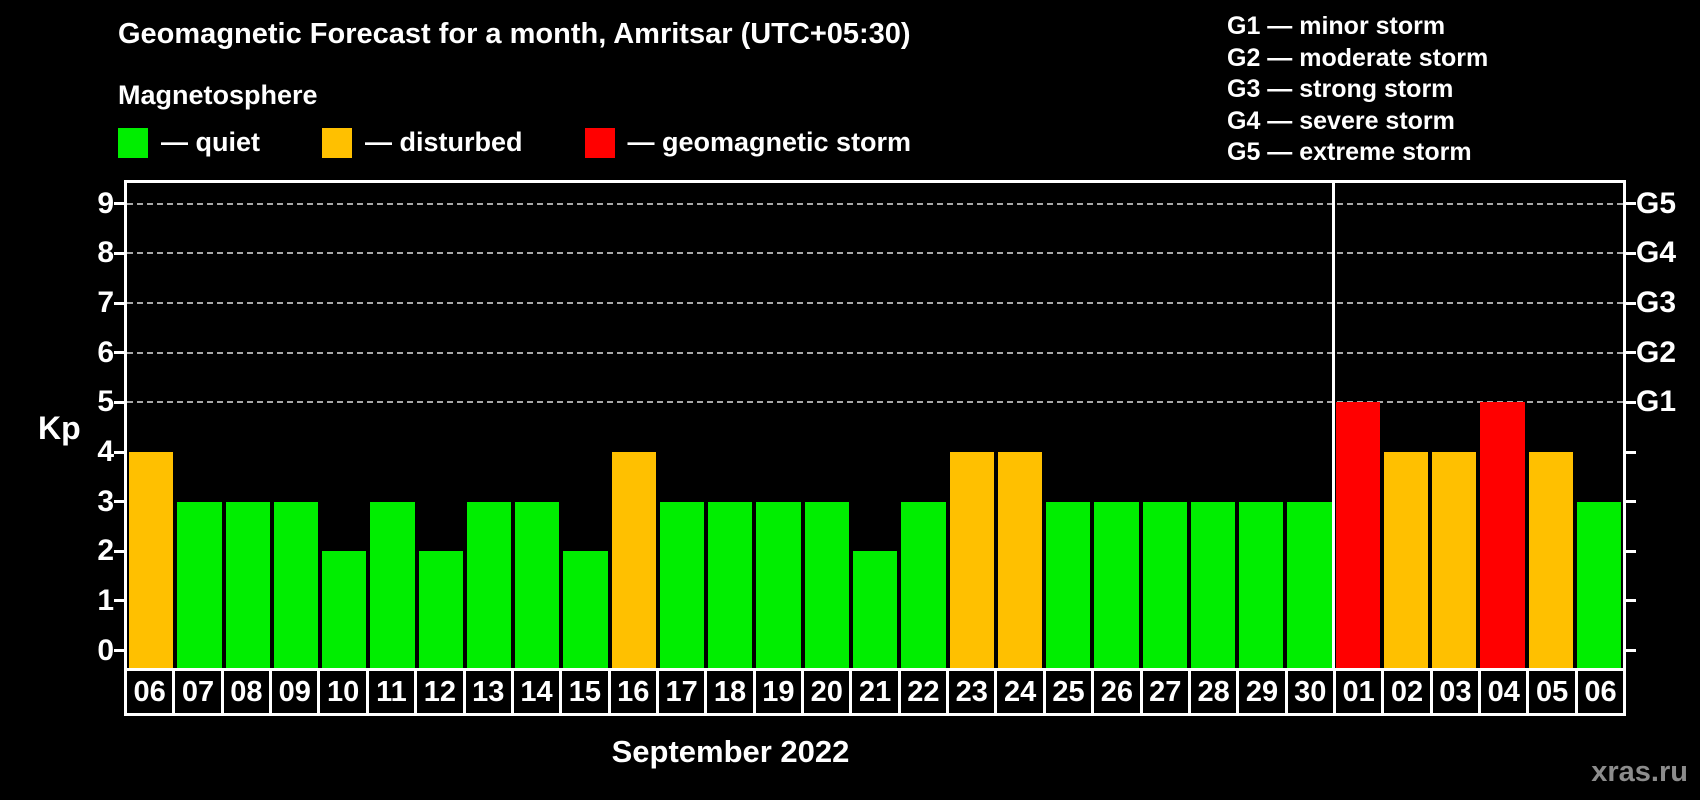  What do you see at coordinates (585, 692) in the screenshot?
I see `date-cell-15: 15` at bounding box center [585, 692].